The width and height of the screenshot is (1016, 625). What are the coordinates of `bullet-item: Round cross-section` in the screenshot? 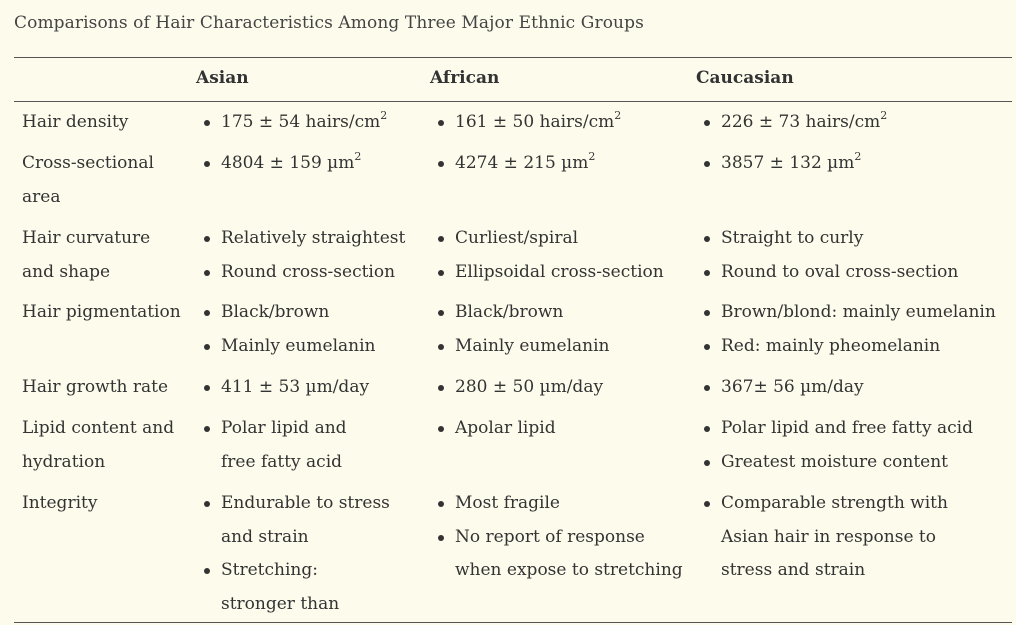 It's located at (310, 273).